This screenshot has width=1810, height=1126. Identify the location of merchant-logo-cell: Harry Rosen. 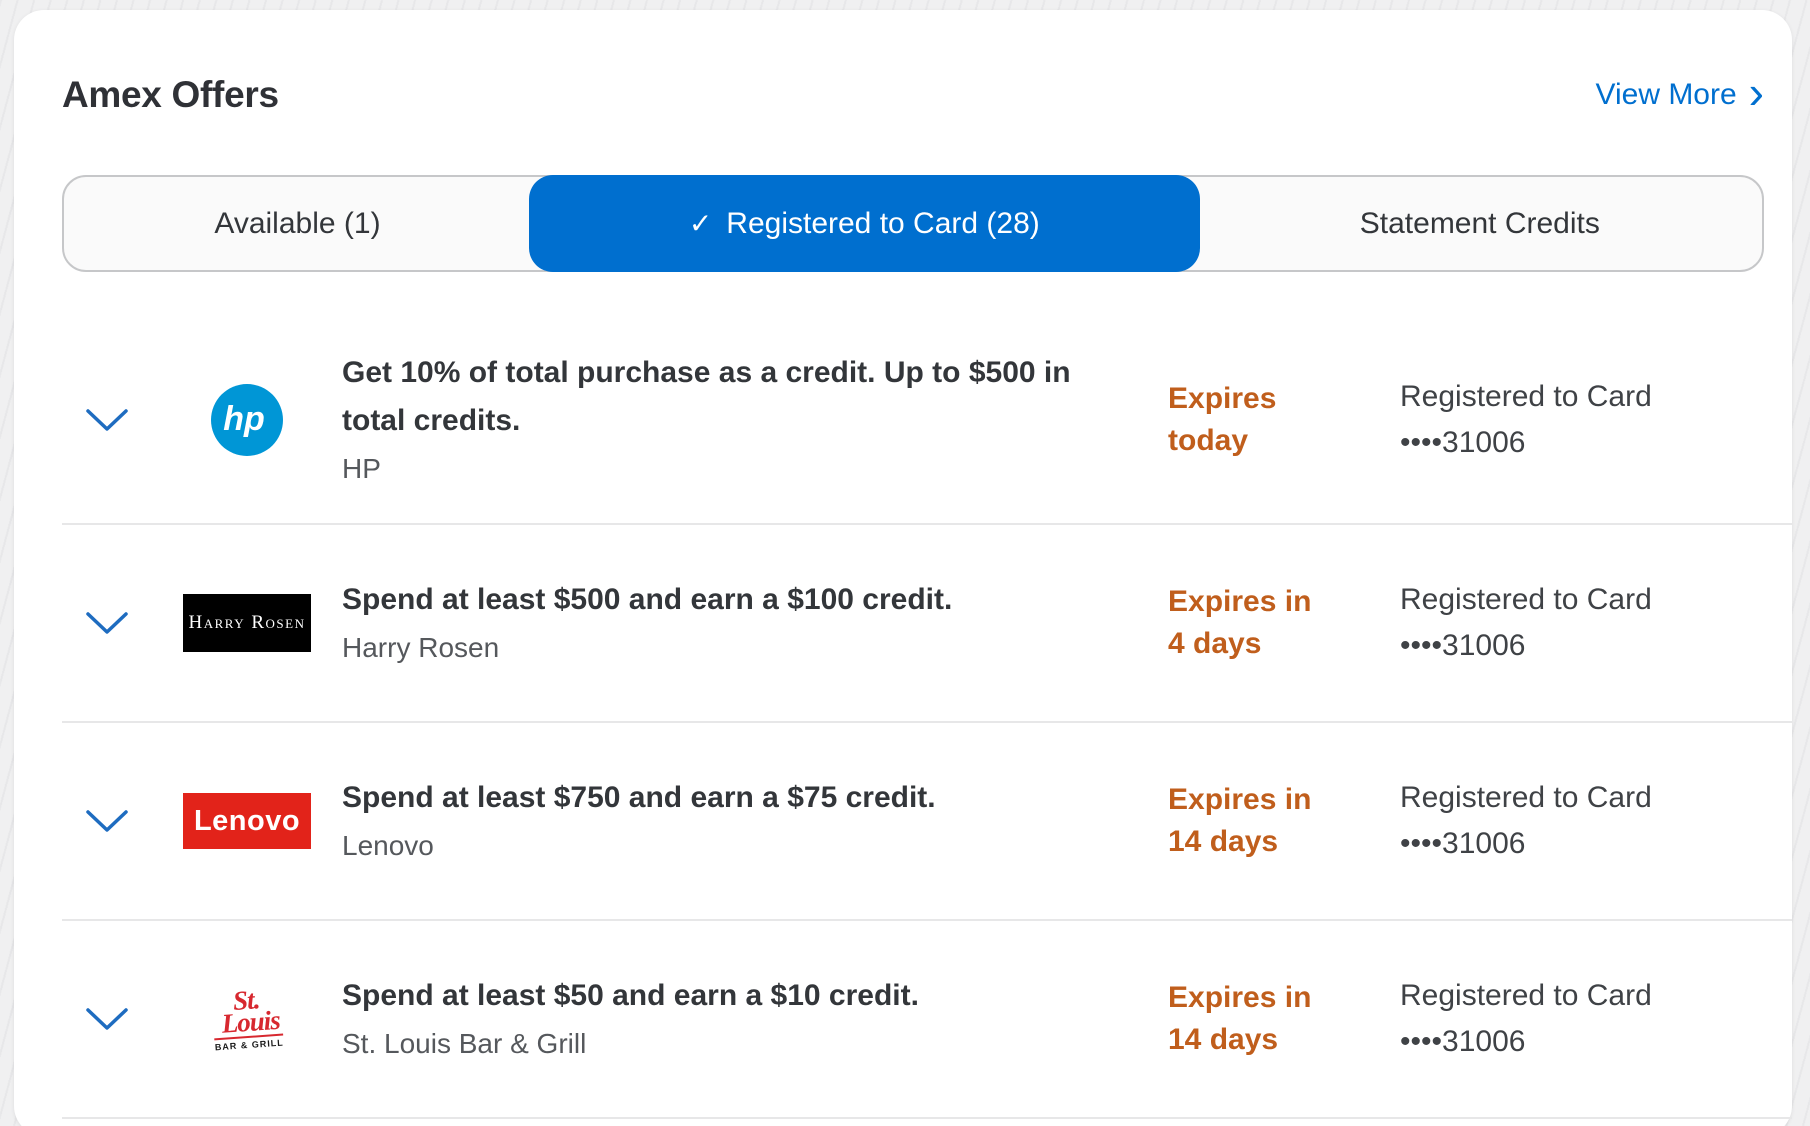
(247, 623).